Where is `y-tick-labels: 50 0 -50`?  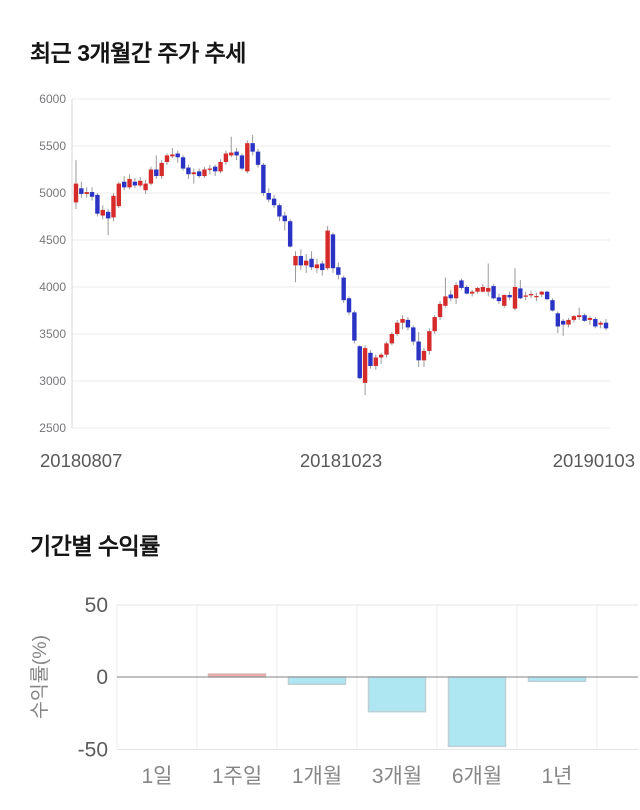 y-tick-labels: 50 0 -50 is located at coordinates (93, 678).